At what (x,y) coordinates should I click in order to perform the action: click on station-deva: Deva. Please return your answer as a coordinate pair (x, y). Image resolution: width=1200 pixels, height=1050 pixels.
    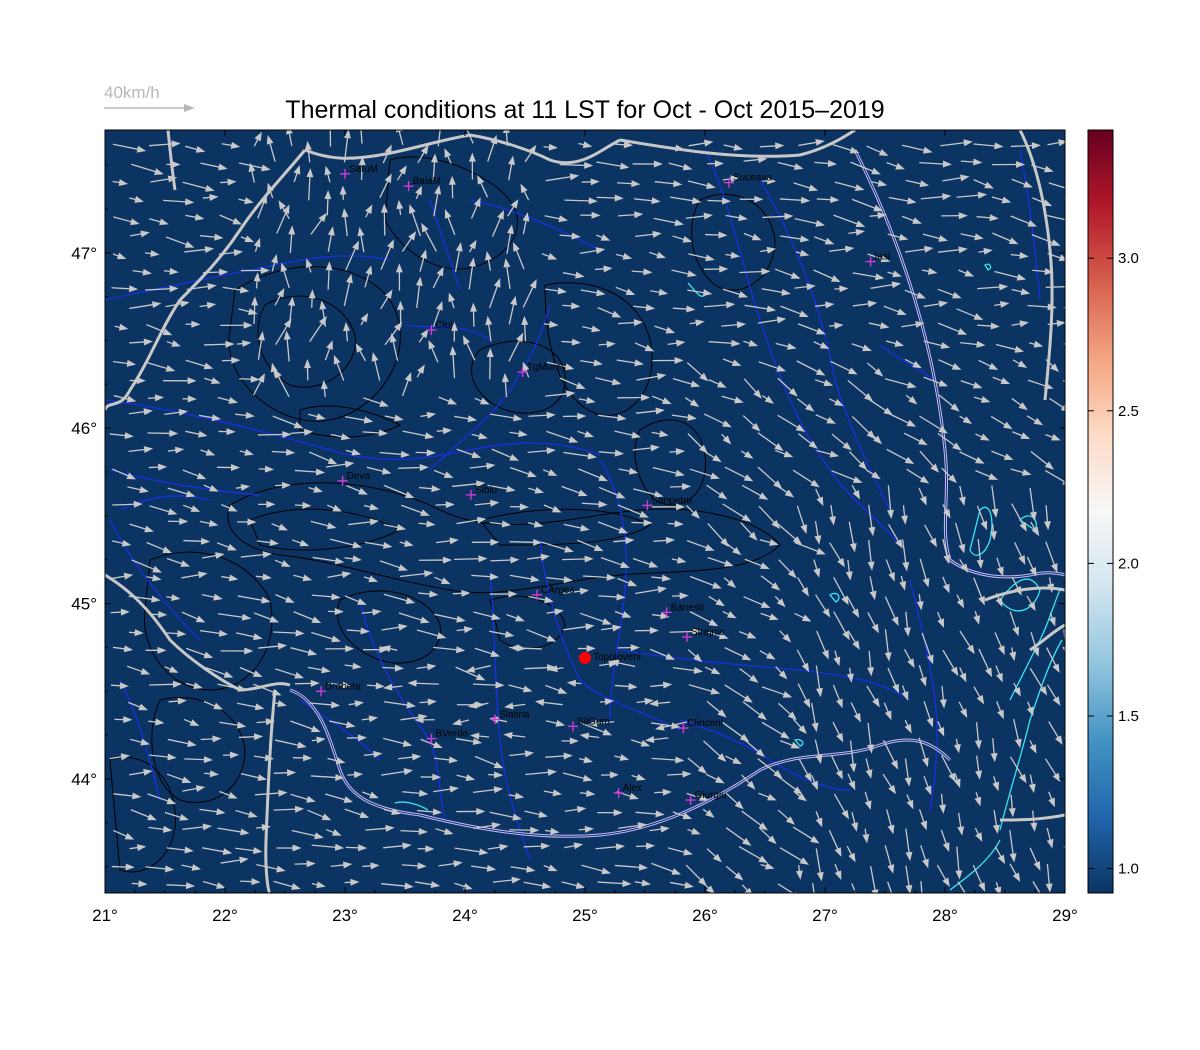
    Looking at the image, I should click on (354, 478).